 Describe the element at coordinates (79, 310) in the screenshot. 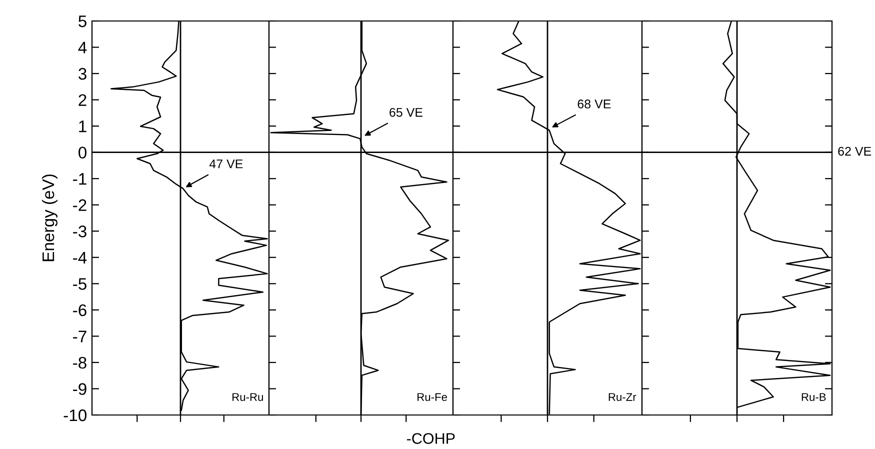

I see `y-tick-label: -6` at that location.